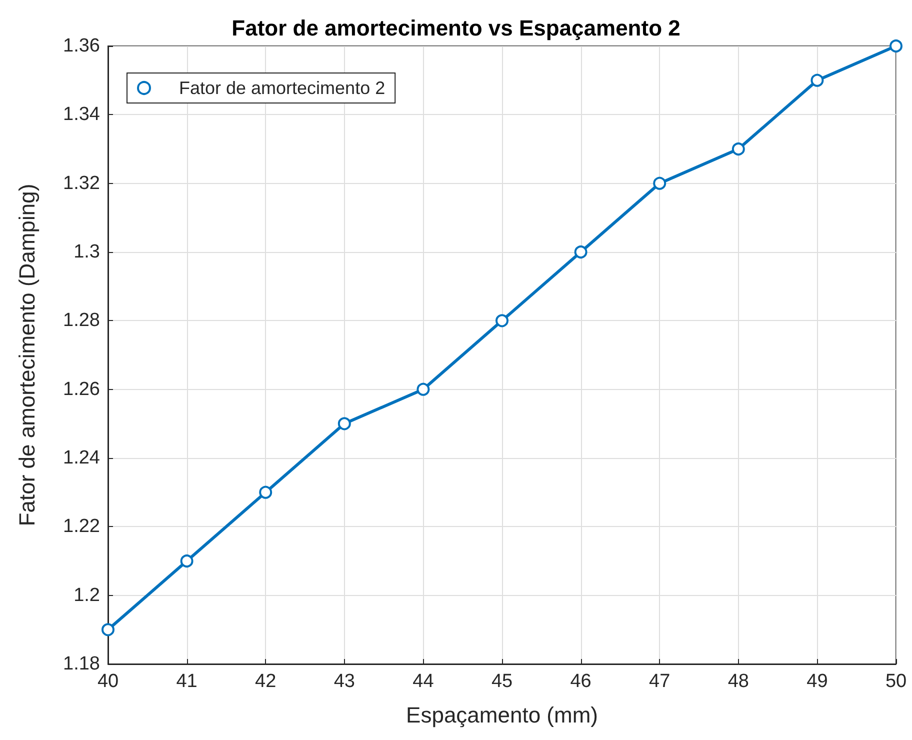 Image resolution: width=912 pixels, height=740 pixels. Describe the element at coordinates (87, 252) in the screenshot. I see `y-tick-label: 1.3` at that location.